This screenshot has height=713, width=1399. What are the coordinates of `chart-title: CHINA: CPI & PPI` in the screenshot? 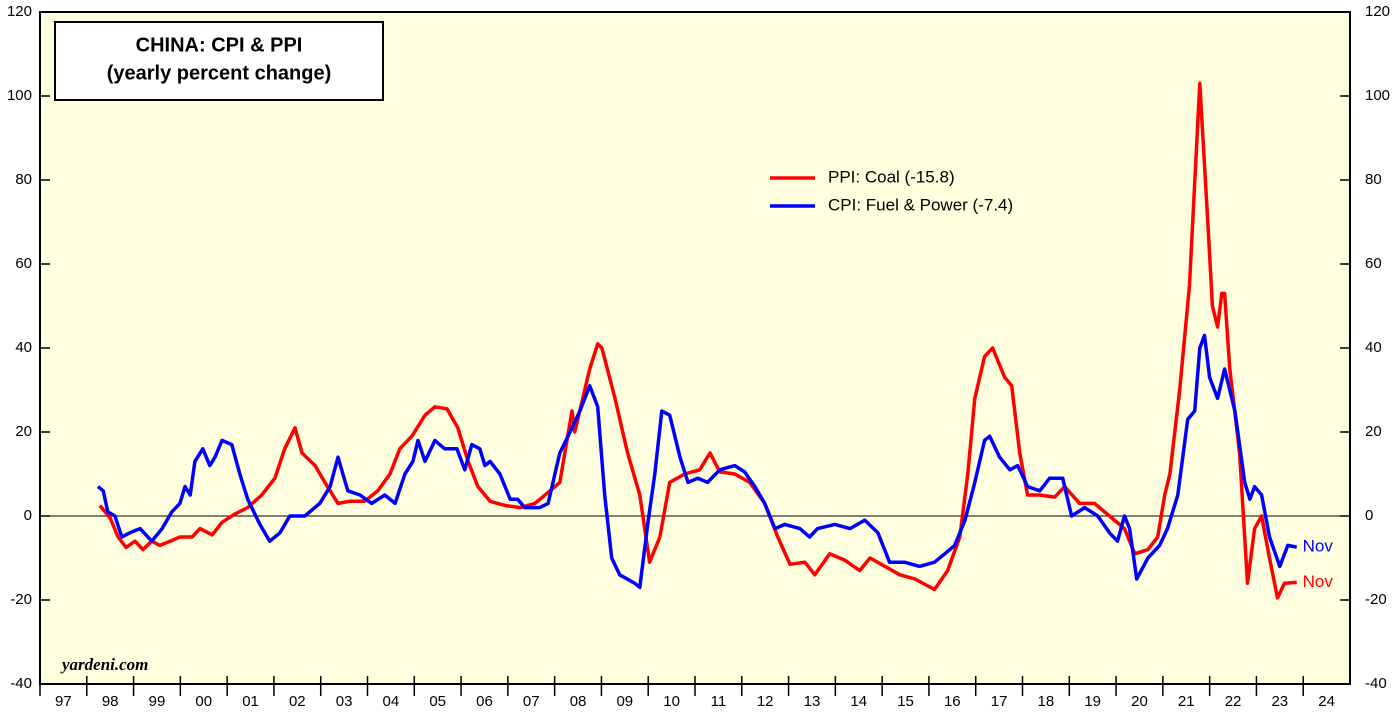 It's located at (219, 45).